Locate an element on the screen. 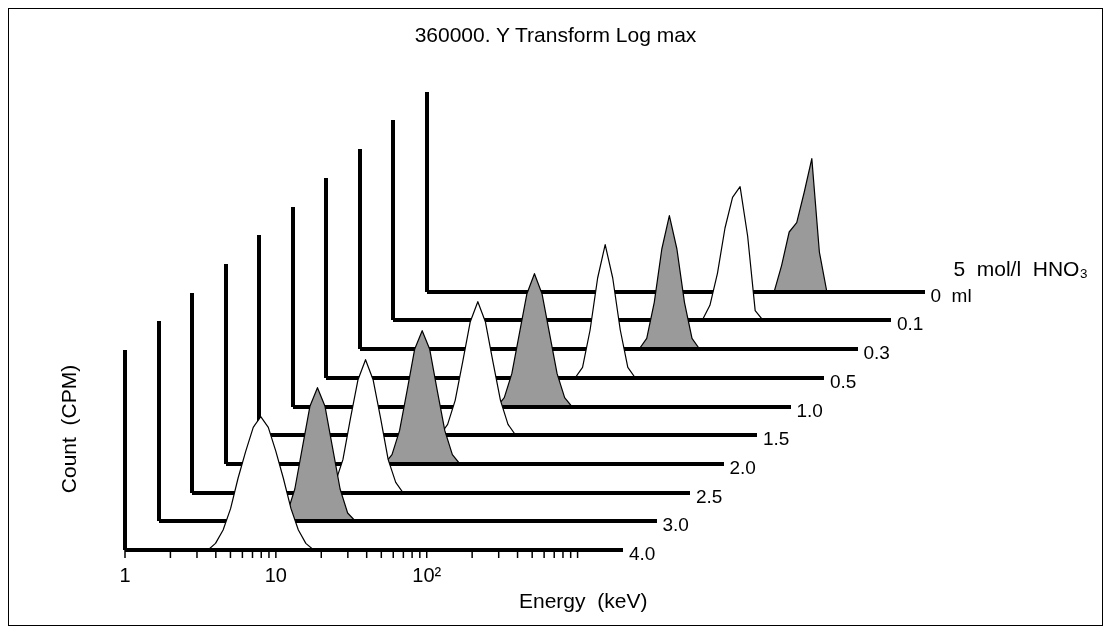 The width and height of the screenshot is (1113, 636). series-label: 2.5 is located at coordinates (709, 496).